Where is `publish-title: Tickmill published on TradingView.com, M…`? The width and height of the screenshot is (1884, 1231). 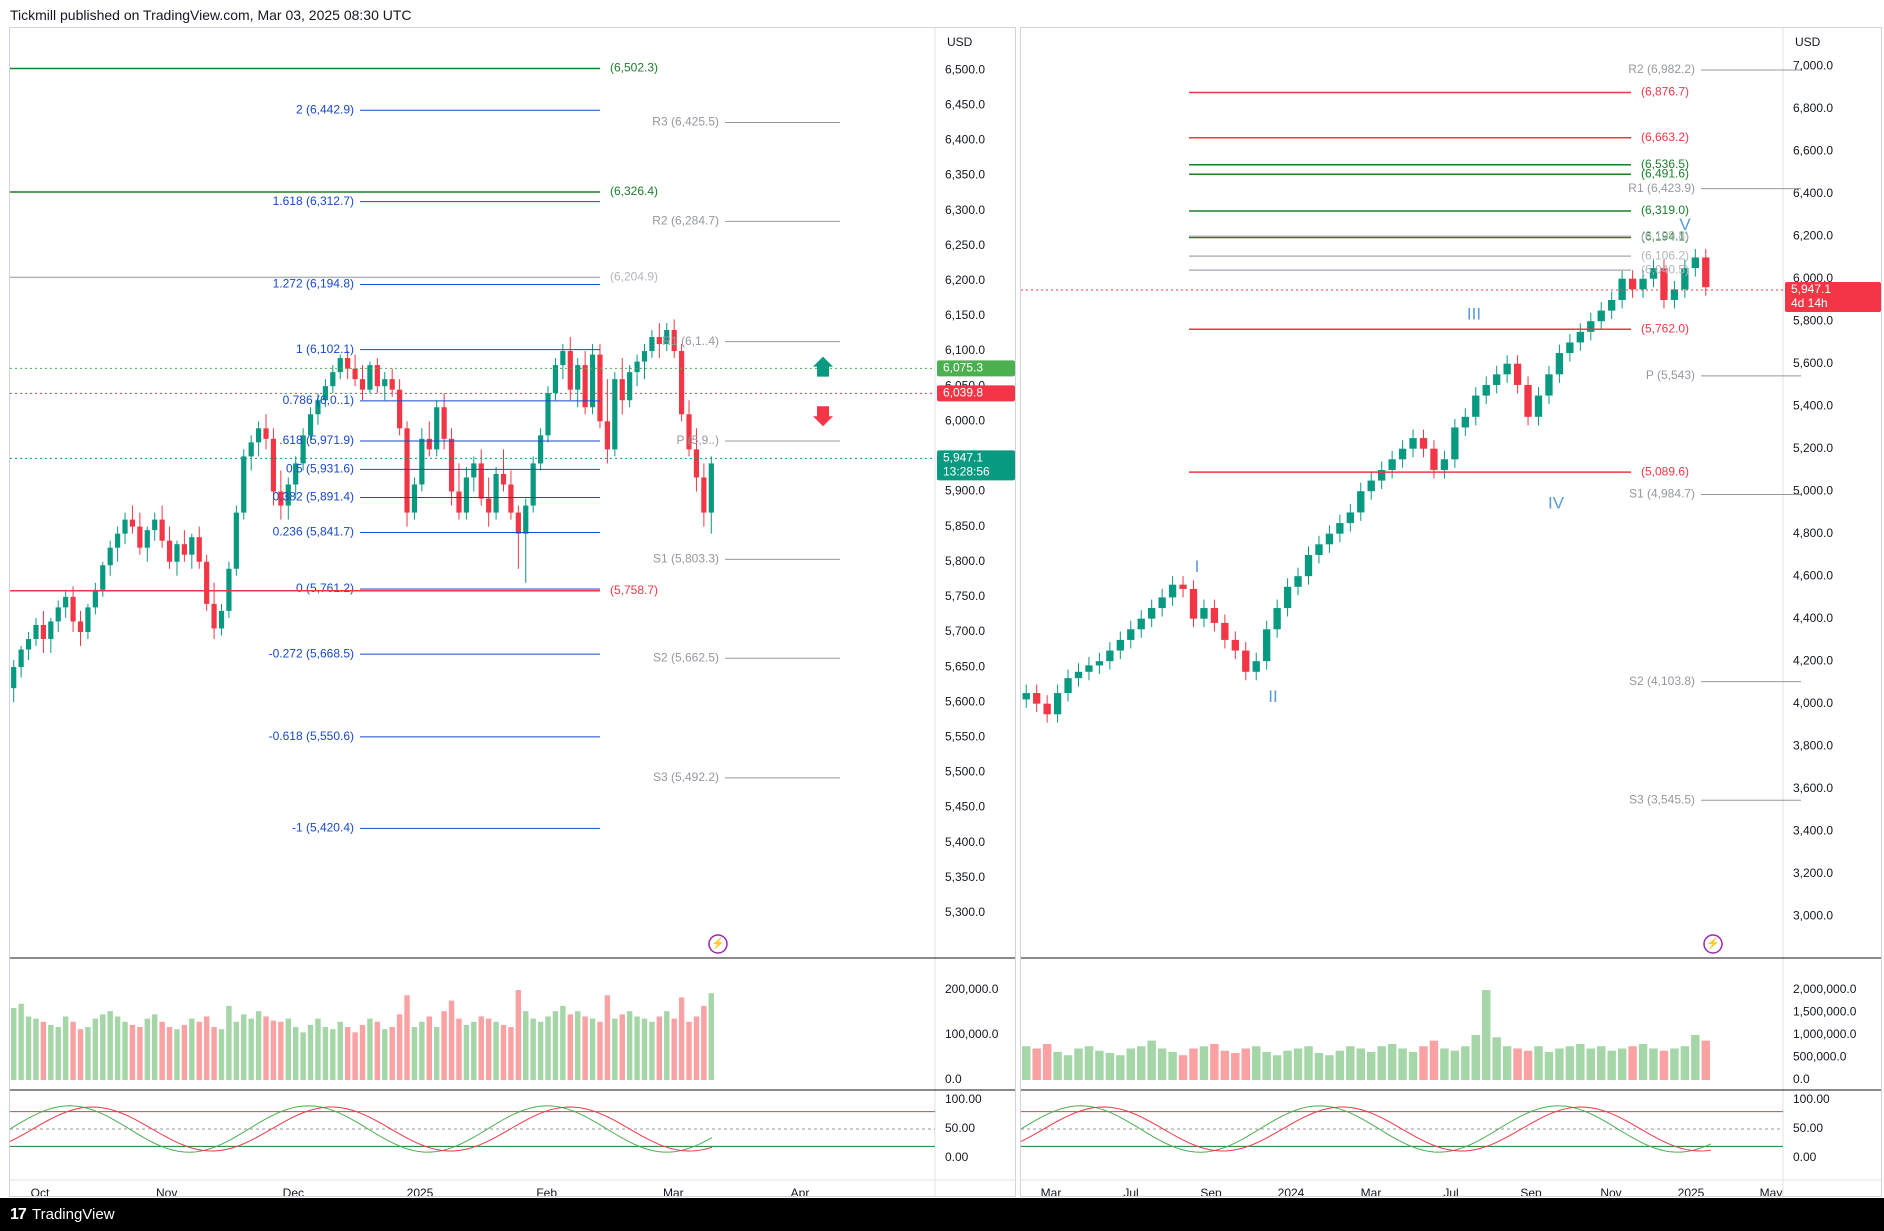
publish-title: Tickmill published on TradingView.com, M… is located at coordinates (211, 15).